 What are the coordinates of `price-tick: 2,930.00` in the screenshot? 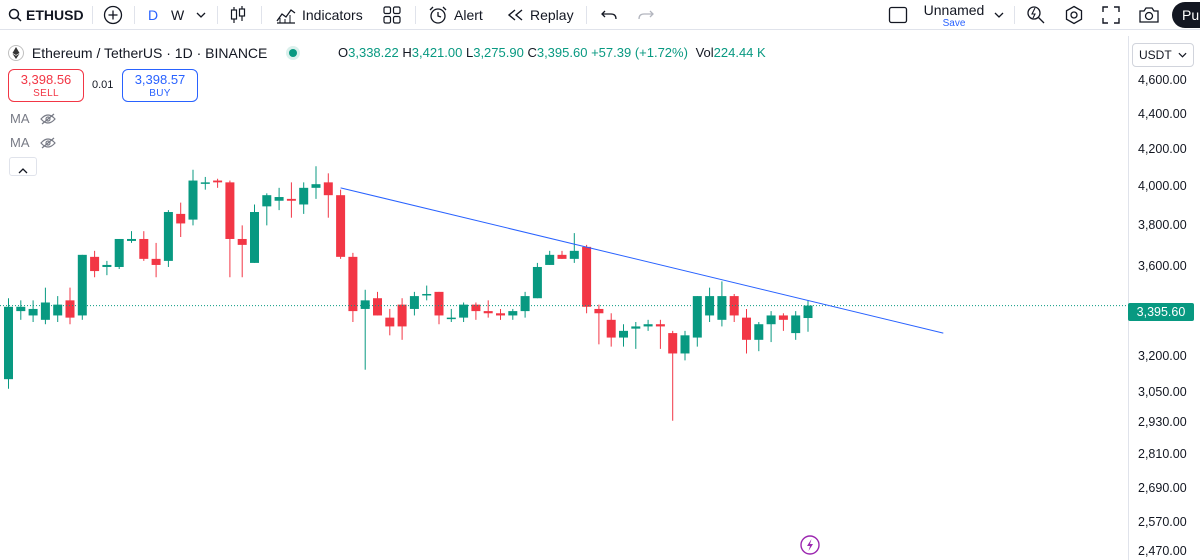 It's located at (1162, 422).